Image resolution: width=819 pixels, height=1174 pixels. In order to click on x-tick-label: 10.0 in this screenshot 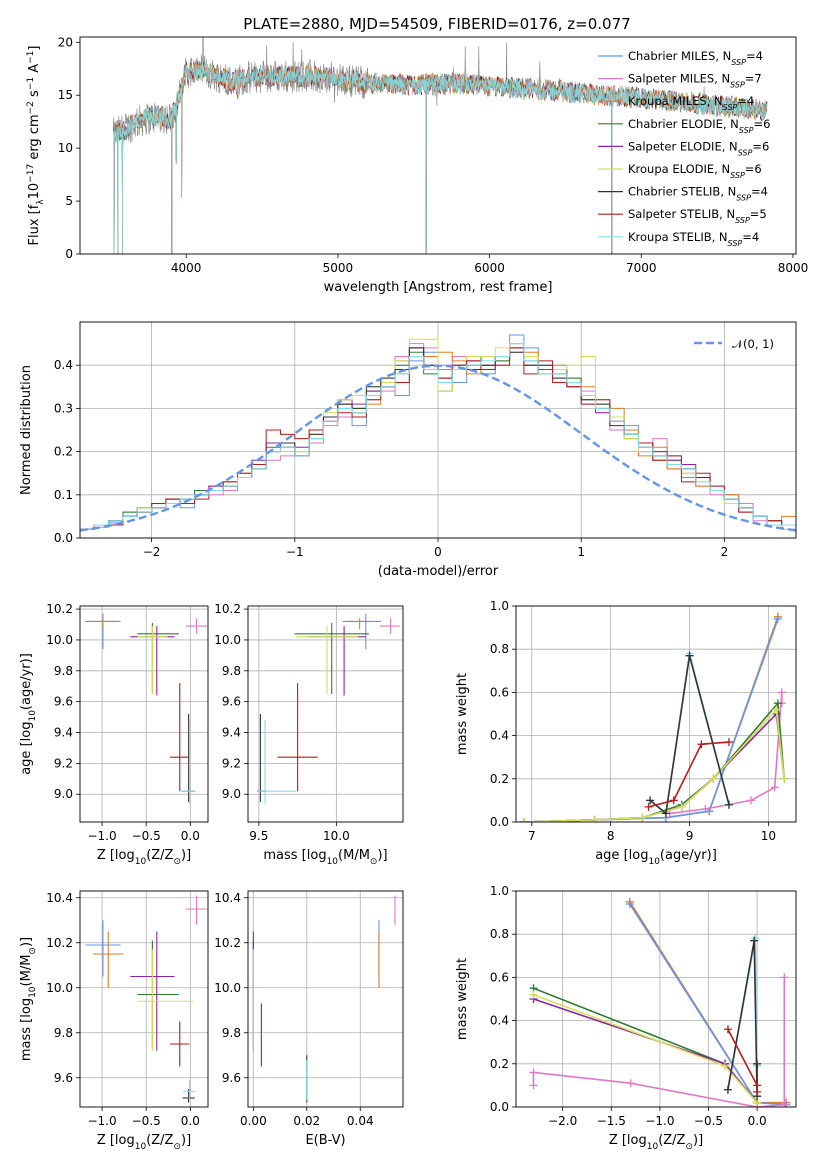, I will do `click(336, 836)`.